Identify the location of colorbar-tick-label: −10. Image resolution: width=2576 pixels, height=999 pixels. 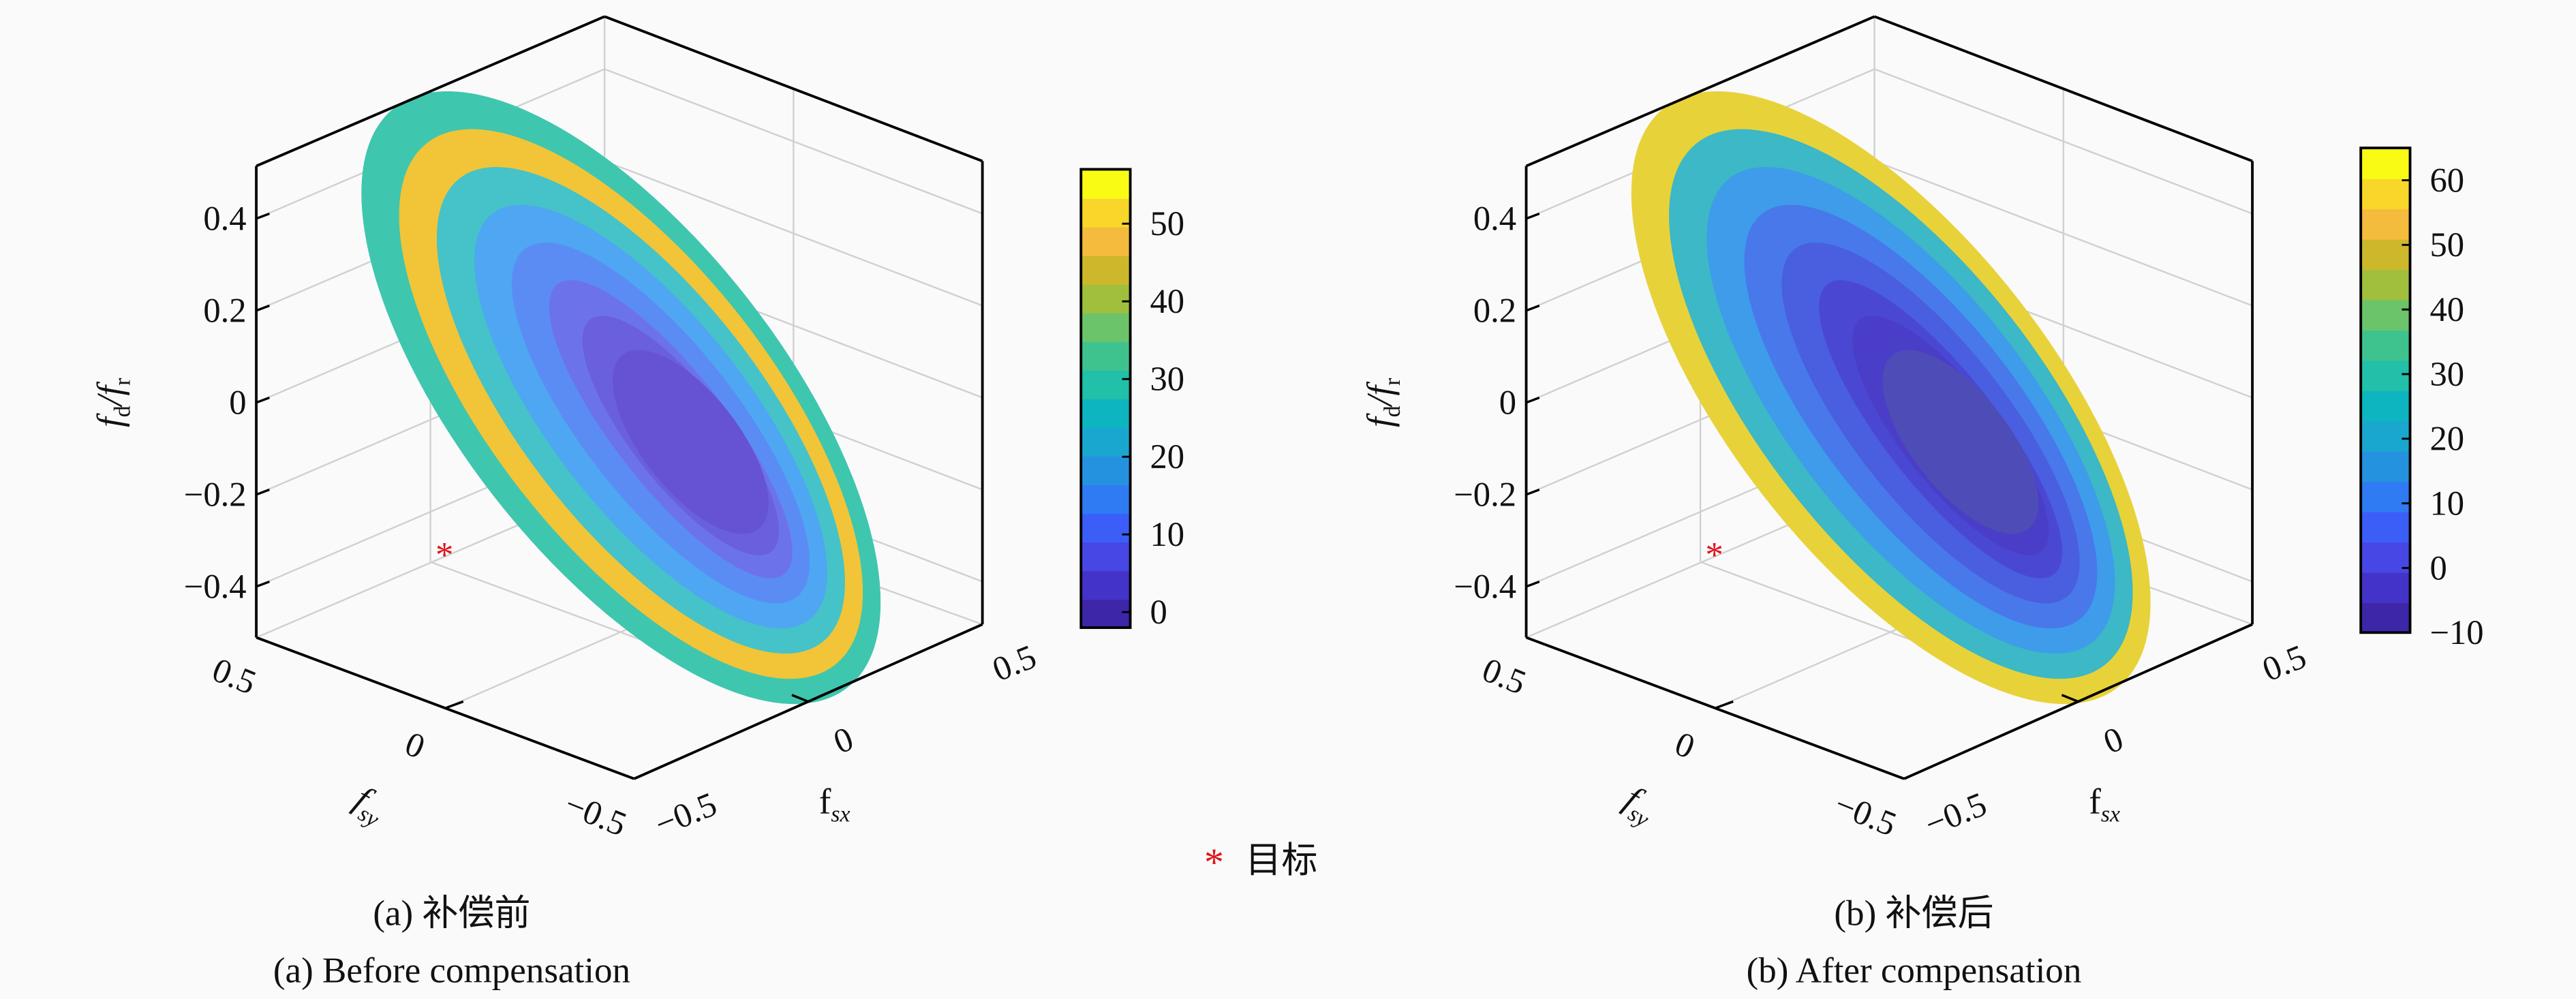
(2456, 632).